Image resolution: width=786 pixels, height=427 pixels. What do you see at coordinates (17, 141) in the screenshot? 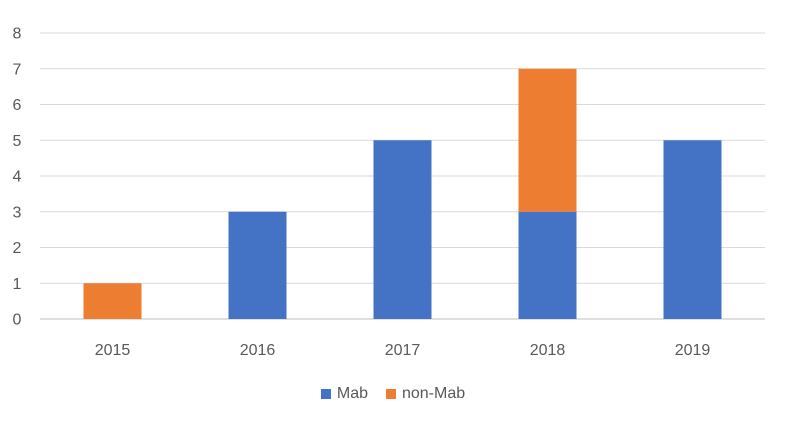
I see `y-tick-label: 5` at bounding box center [17, 141].